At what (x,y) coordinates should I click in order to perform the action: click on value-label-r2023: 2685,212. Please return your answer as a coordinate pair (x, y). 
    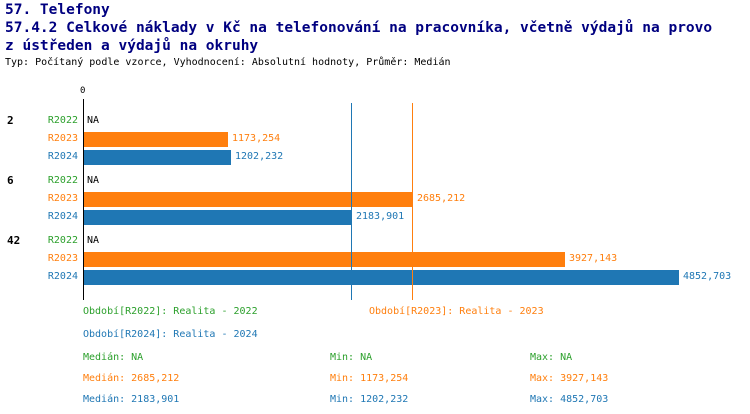
    Looking at the image, I should click on (441, 198).